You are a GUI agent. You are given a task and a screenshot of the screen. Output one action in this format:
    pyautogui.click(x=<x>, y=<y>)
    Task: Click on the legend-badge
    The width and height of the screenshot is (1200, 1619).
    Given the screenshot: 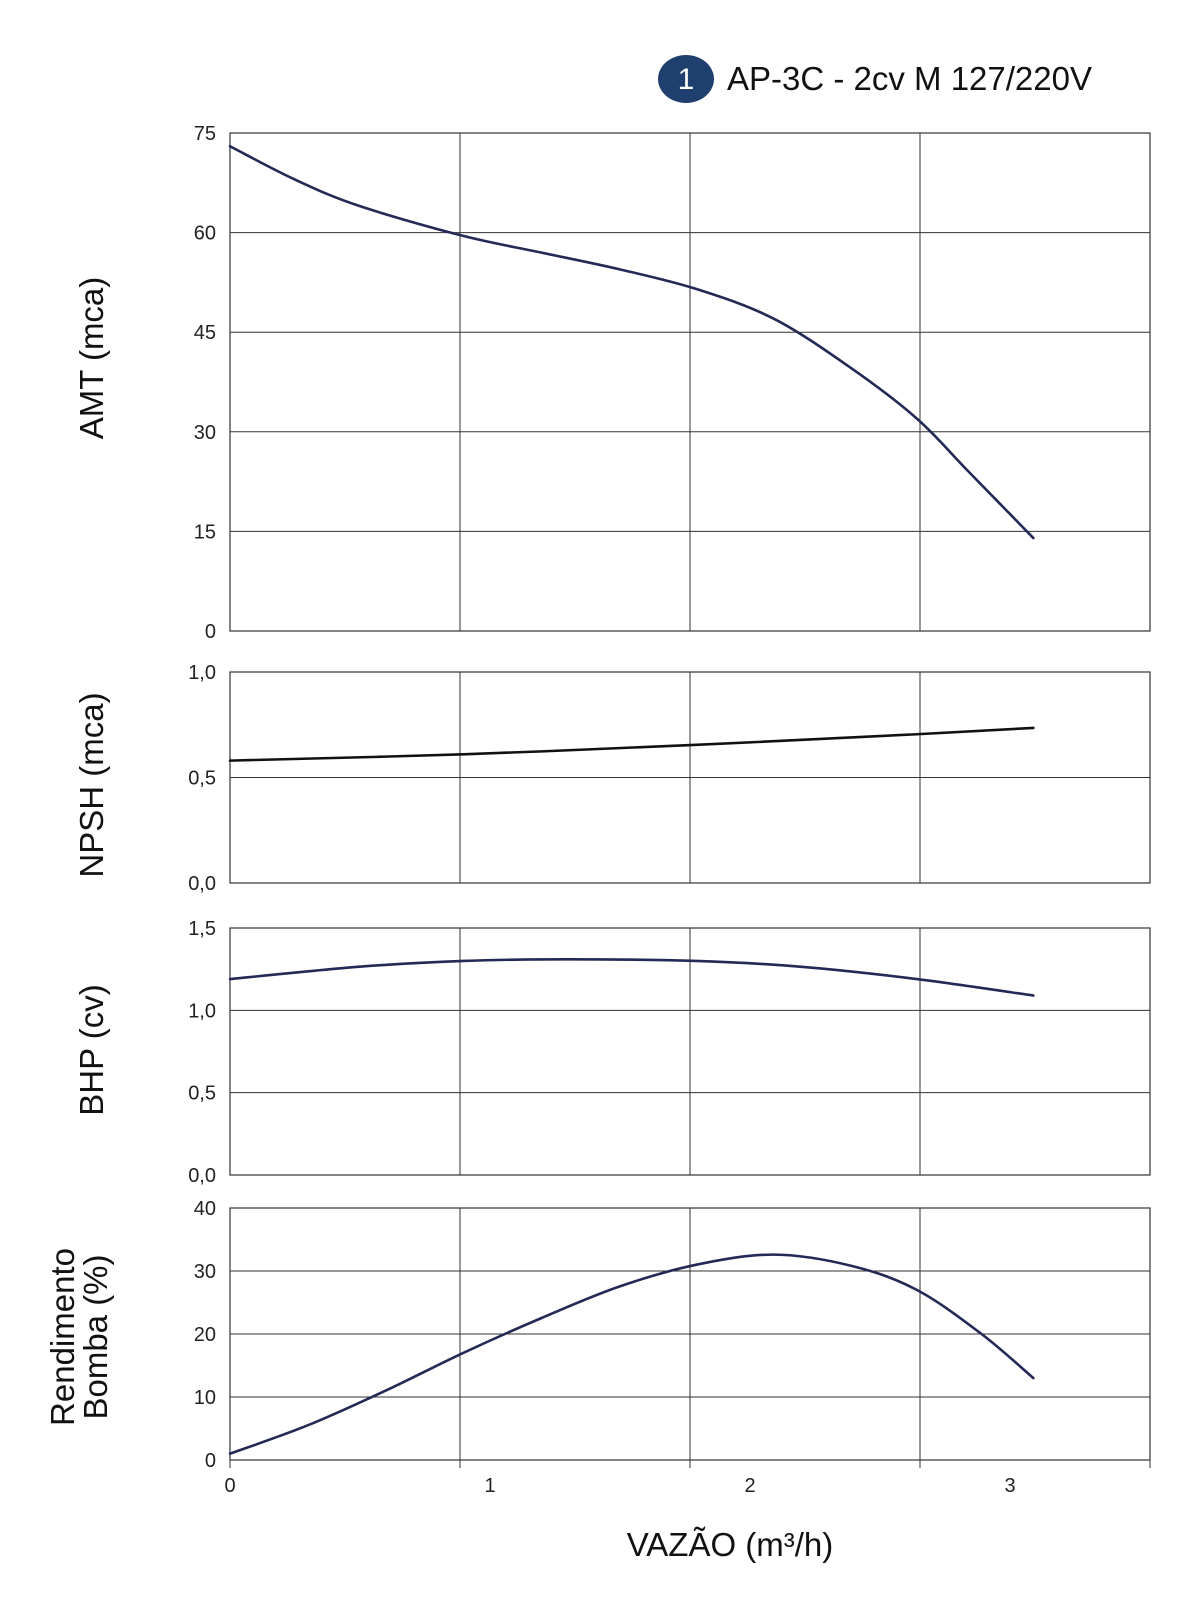 What is the action you would take?
    pyautogui.click(x=686, y=79)
    